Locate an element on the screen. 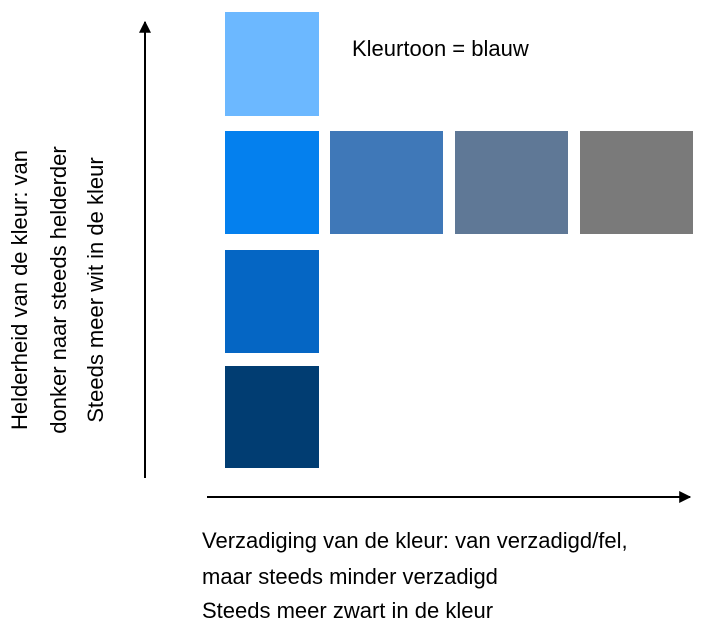  label-line: Steeds meer wit in de kleur is located at coordinates (95, 289).